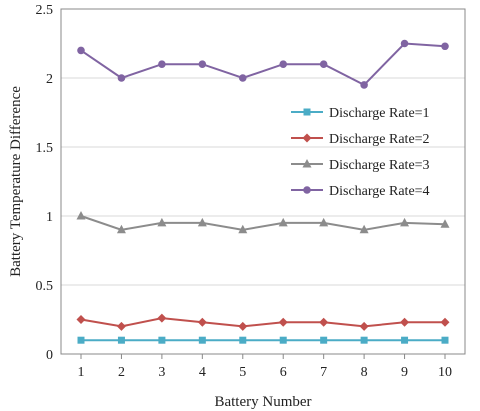 This screenshot has width=480, height=411. I want to click on y-axis-ticks: 0 0.5 1 1.5 2 2.5, so click(45, 183).